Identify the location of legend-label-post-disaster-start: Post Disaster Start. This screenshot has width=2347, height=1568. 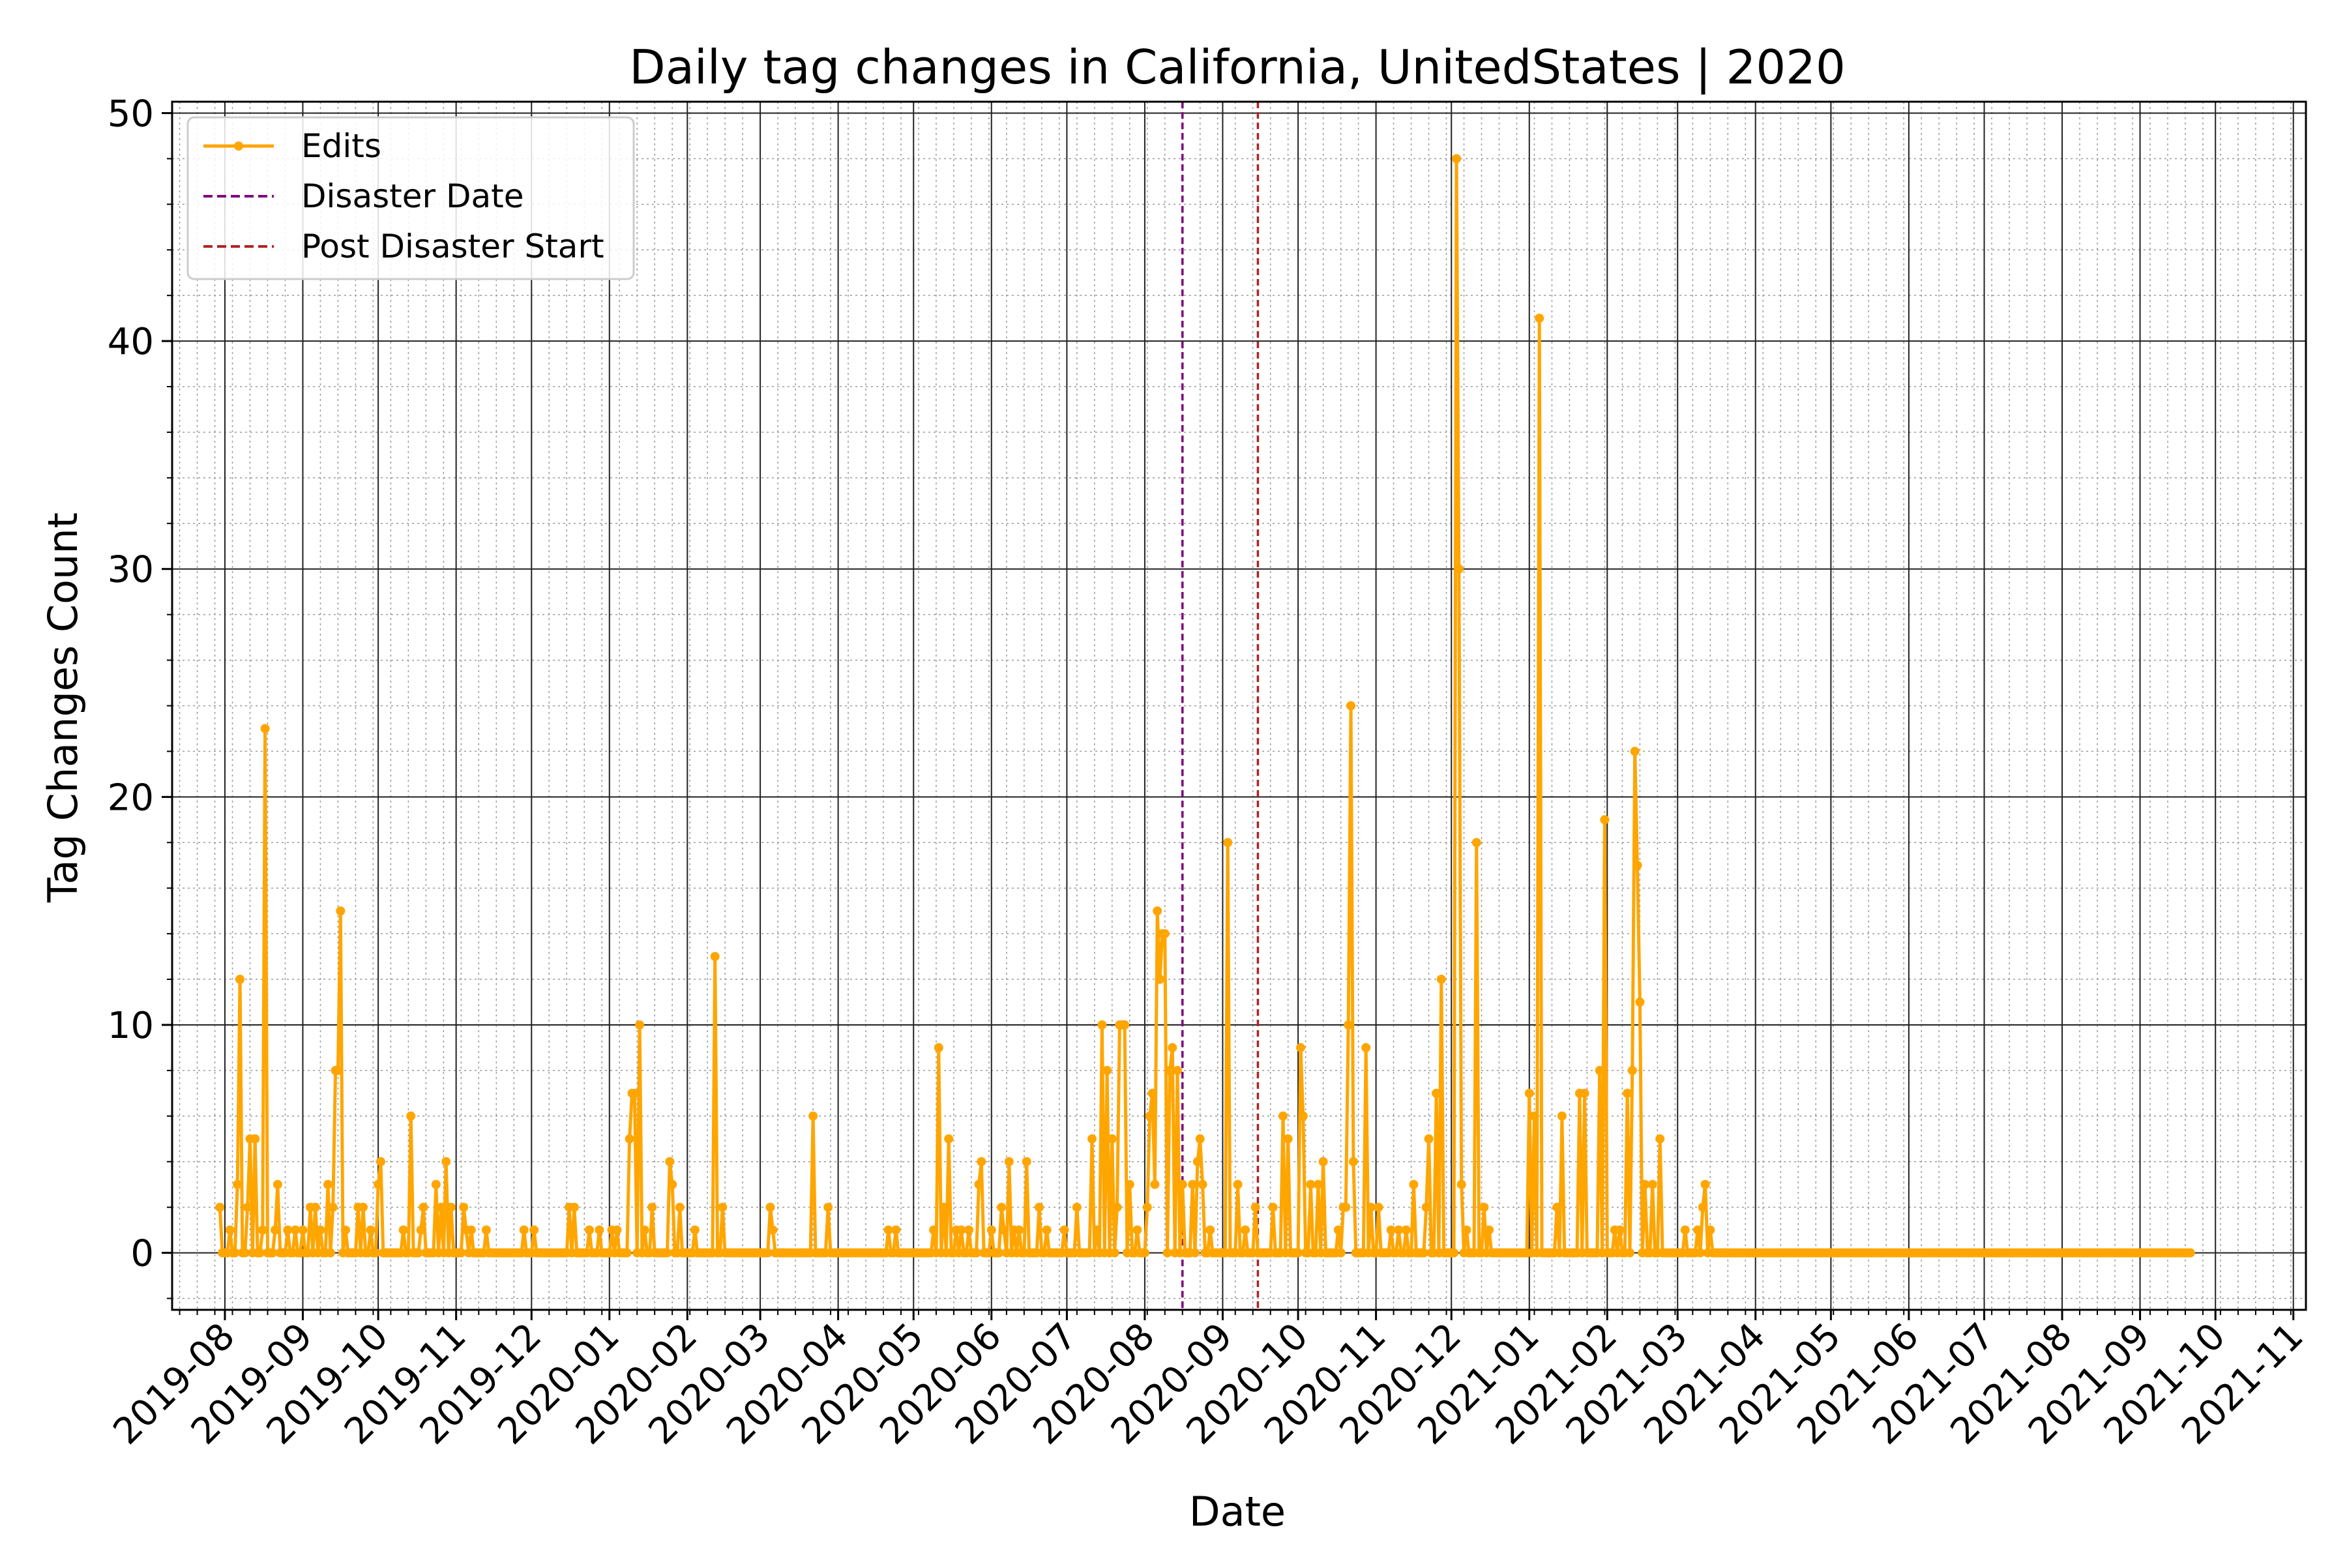
(452, 247).